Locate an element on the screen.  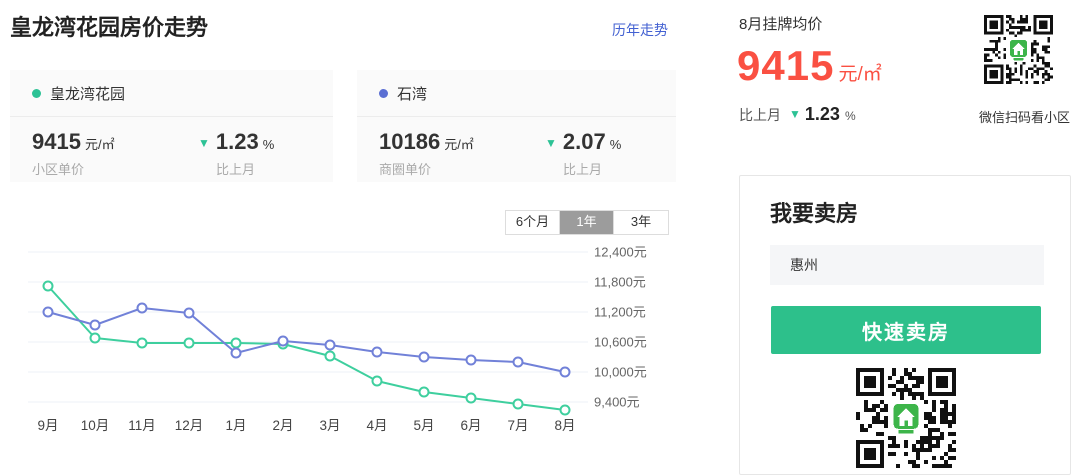
district-name: 石湾 is located at coordinates (412, 94).